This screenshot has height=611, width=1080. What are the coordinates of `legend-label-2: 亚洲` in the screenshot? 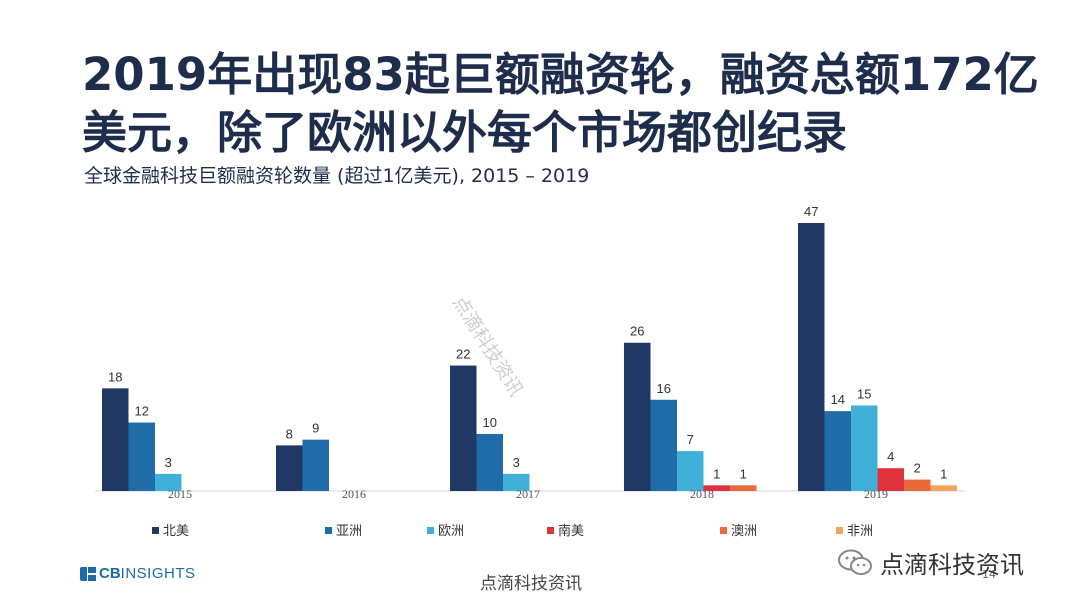 It's located at (349, 530).